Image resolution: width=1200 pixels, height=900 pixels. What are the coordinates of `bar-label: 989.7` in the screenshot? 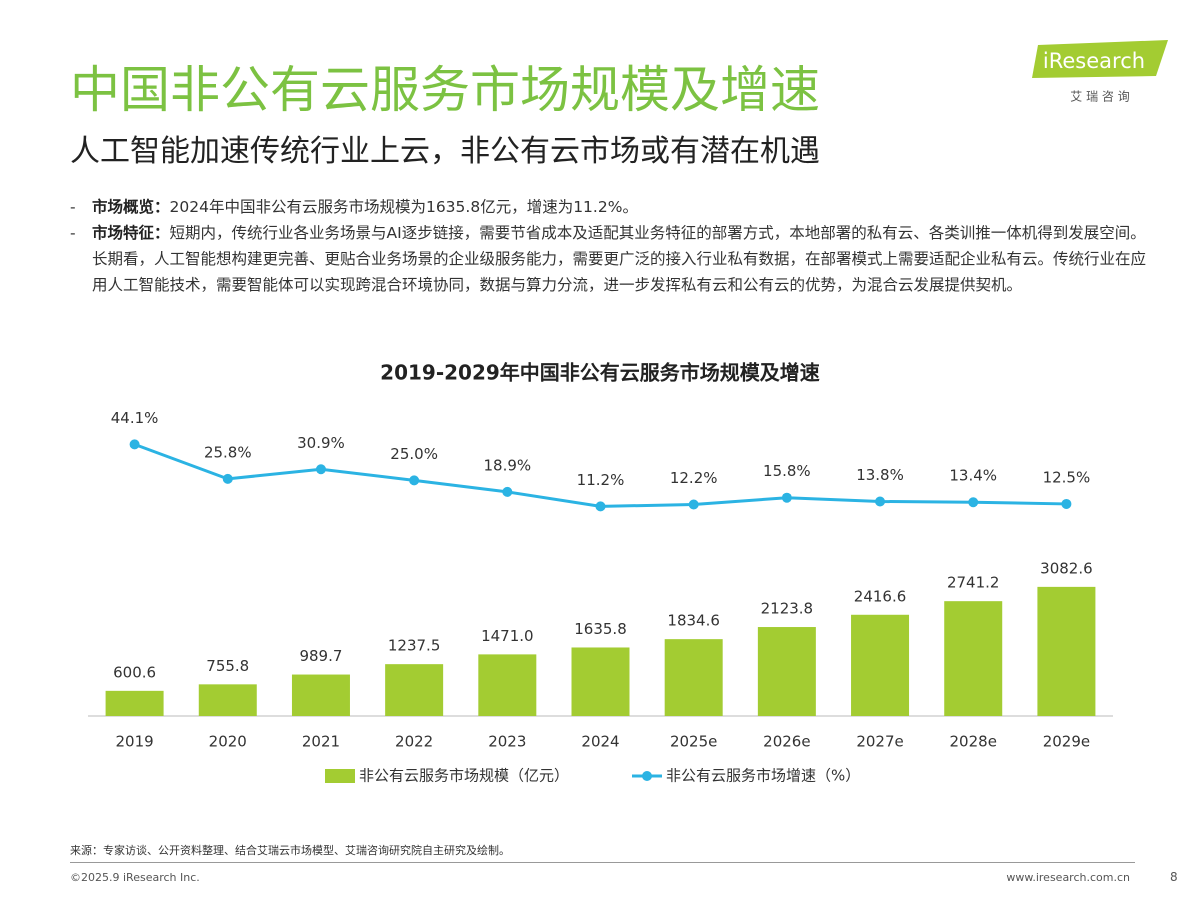 It's located at (320, 656).